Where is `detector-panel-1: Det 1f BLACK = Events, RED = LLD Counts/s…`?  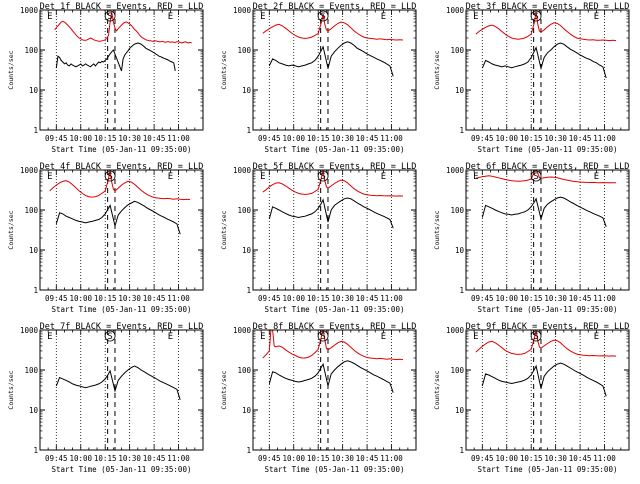 detector-panel-1: Det 1f BLACK = Events, RED = LLD Counts/s… is located at coordinates (105, 78).